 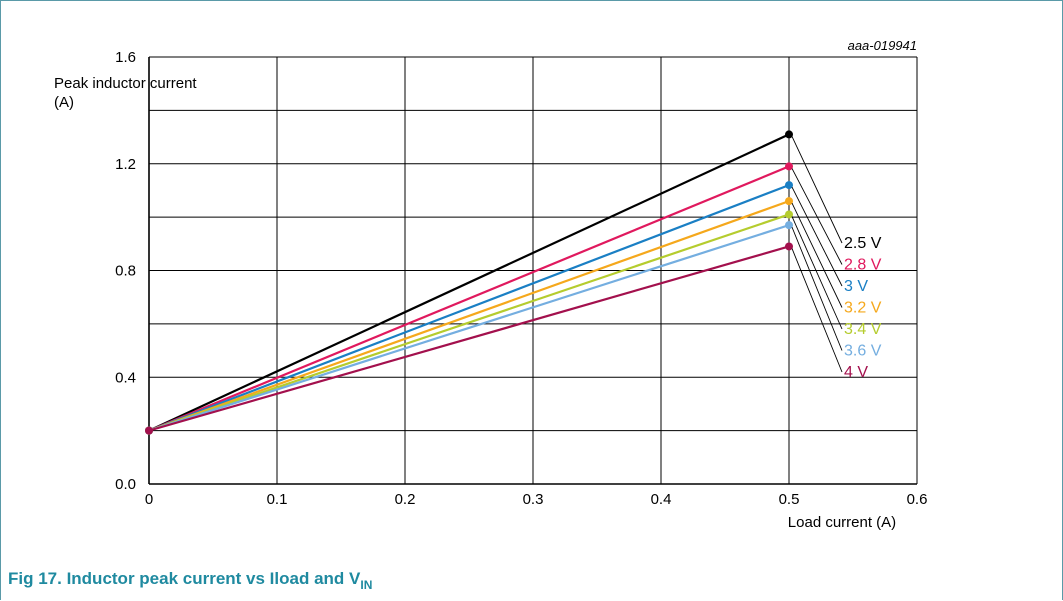 I want to click on legend-label: 2.8 V, so click(x=863, y=265).